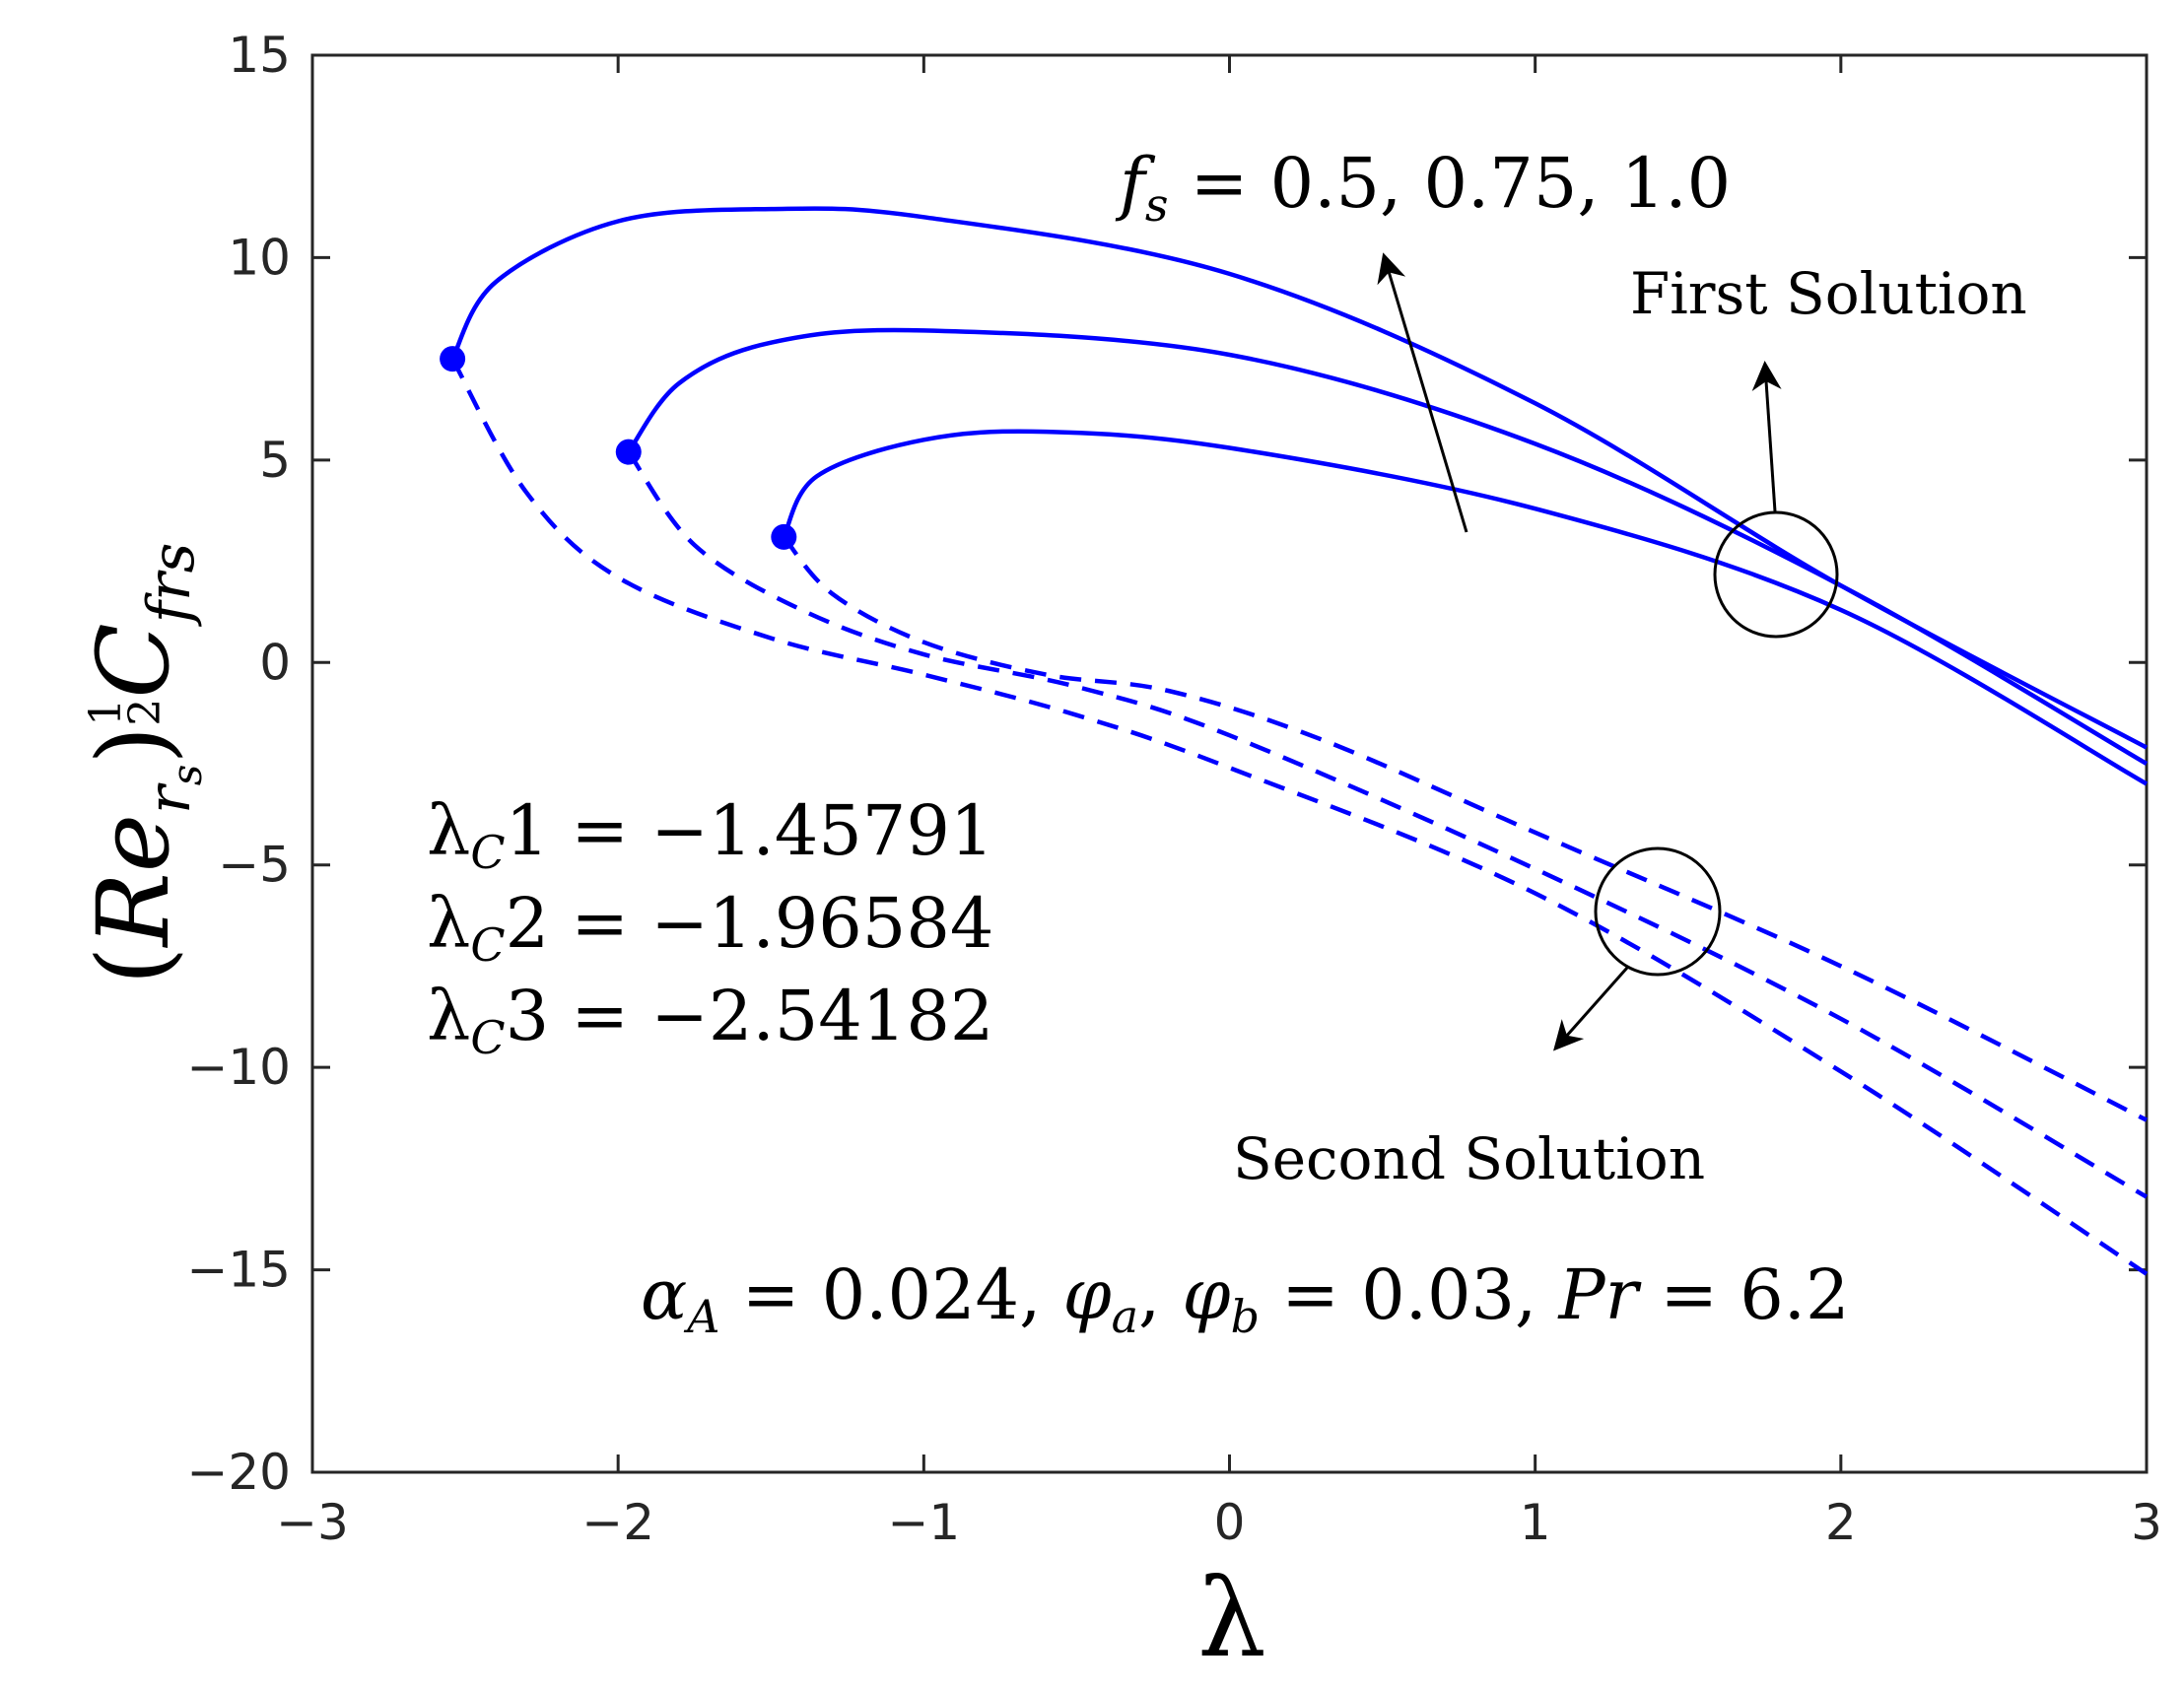 This screenshot has width=2184, height=1691. What do you see at coordinates (617, 1522) in the screenshot?
I see `x-tick-label: −2` at bounding box center [617, 1522].